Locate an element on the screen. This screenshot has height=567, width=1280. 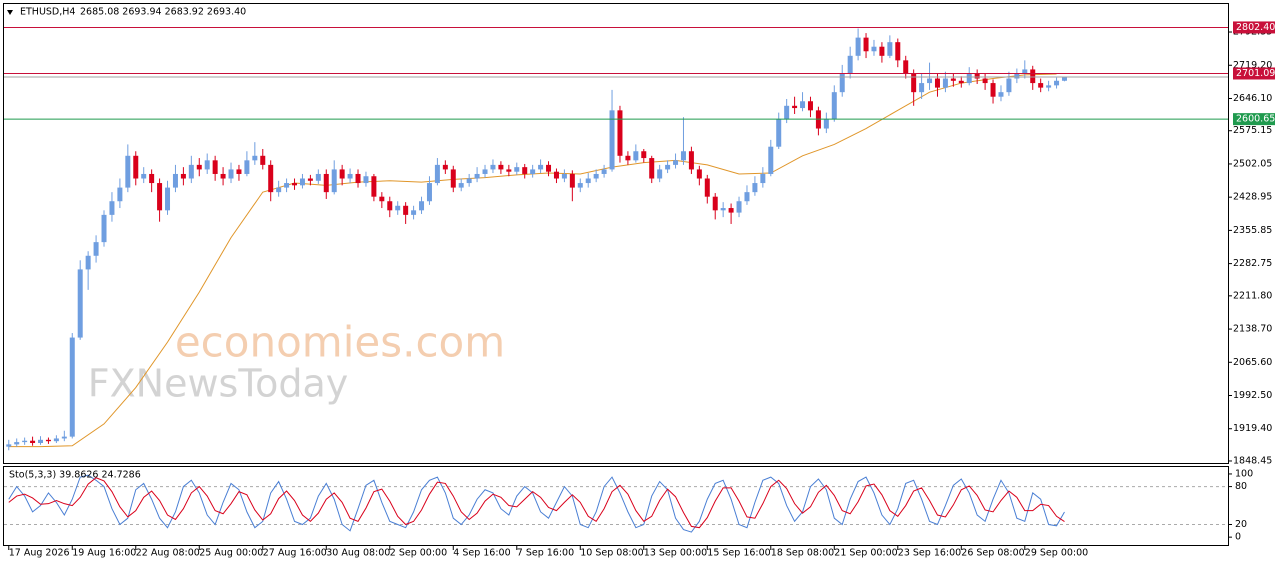
oscillator-line is located at coordinates (536, 503).